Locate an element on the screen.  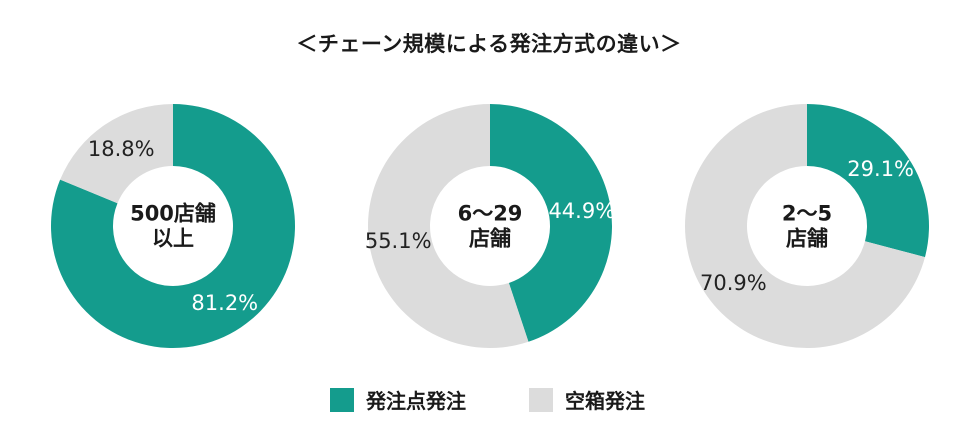
legend-label-empty-box: 空箱発注 is located at coordinates (605, 401).